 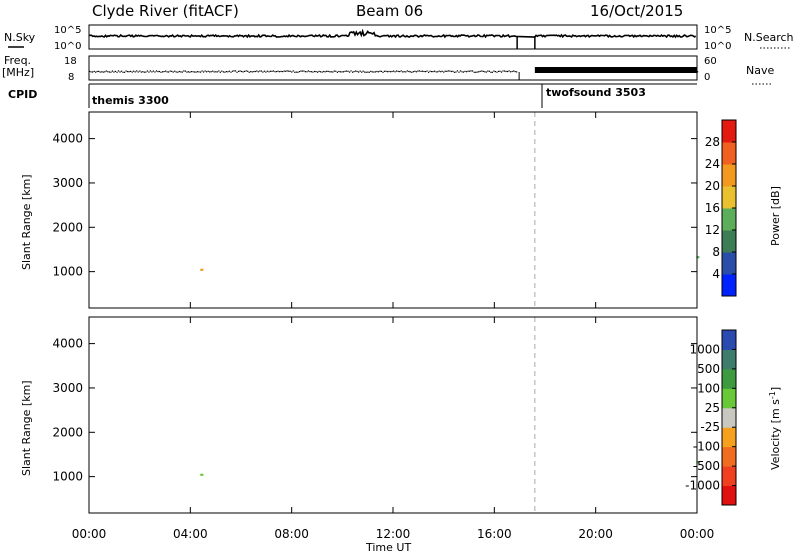 What do you see at coordinates (22, 94) in the screenshot?
I see `cpid-label: CPID` at bounding box center [22, 94].